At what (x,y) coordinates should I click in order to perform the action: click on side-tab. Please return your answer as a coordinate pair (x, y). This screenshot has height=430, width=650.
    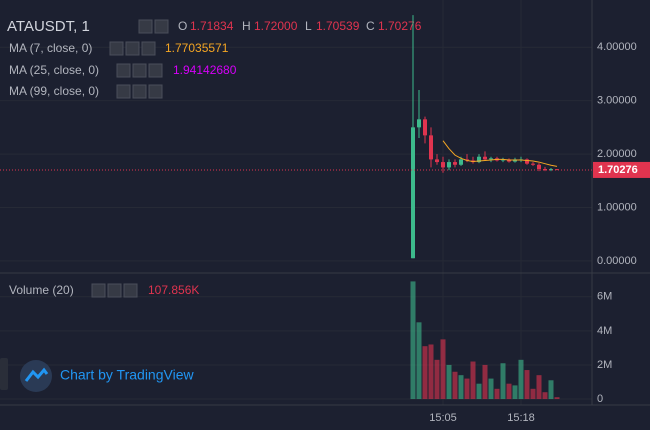
    Looking at the image, I should click on (4, 374).